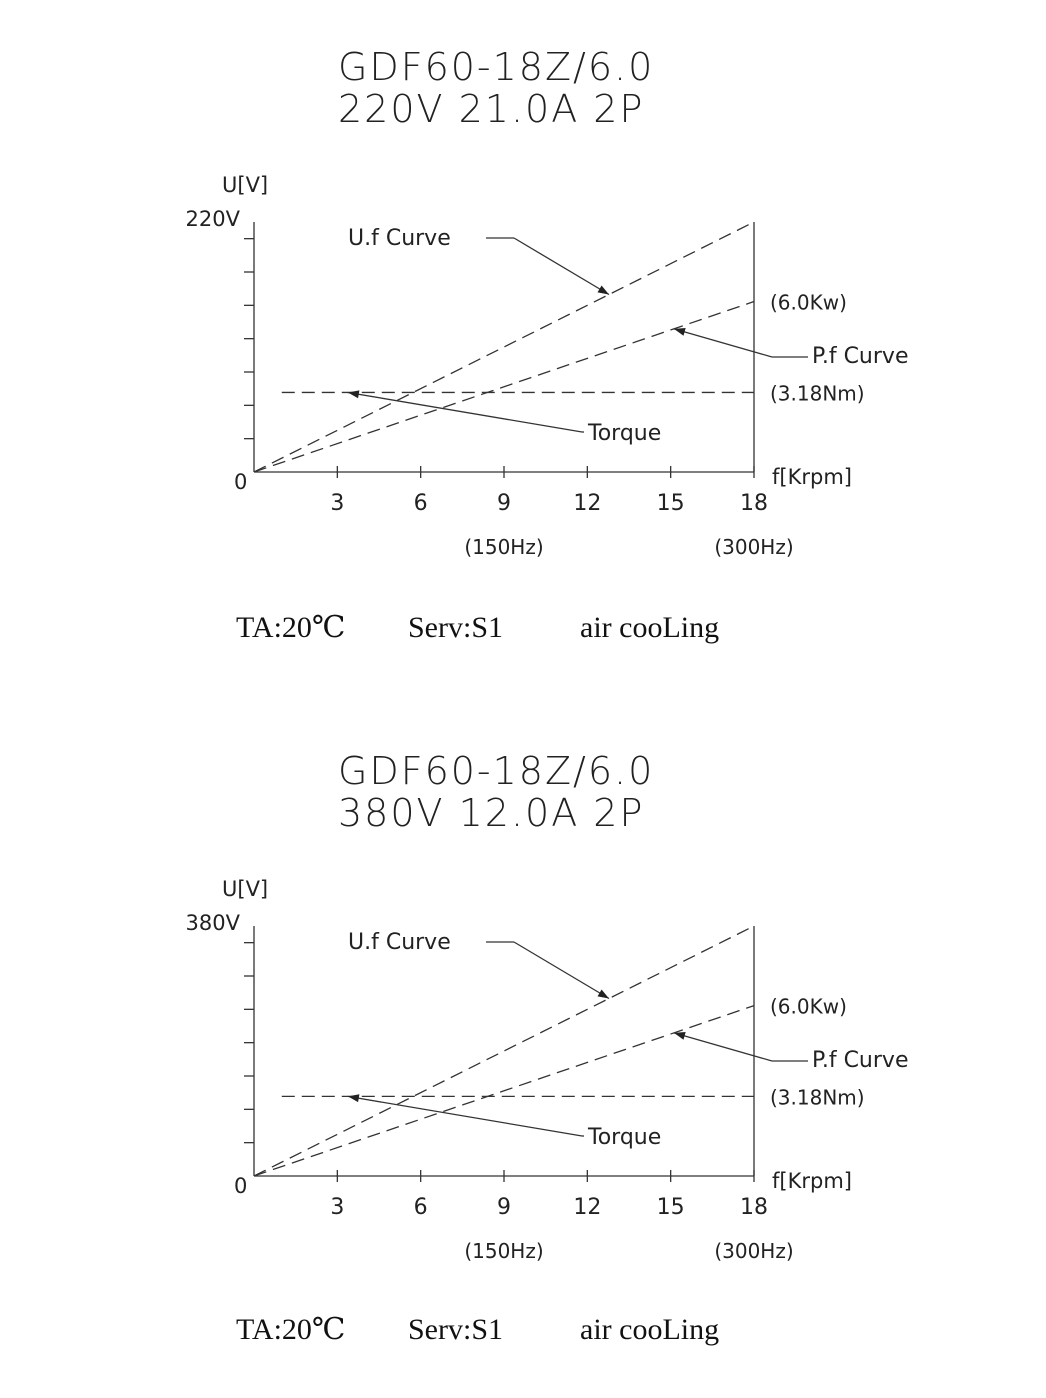 The height and width of the screenshot is (1398, 1046). I want to click on chart-title-block: GDF60-18Z/6.0 380V 12.0A 2P, so click(496, 792).